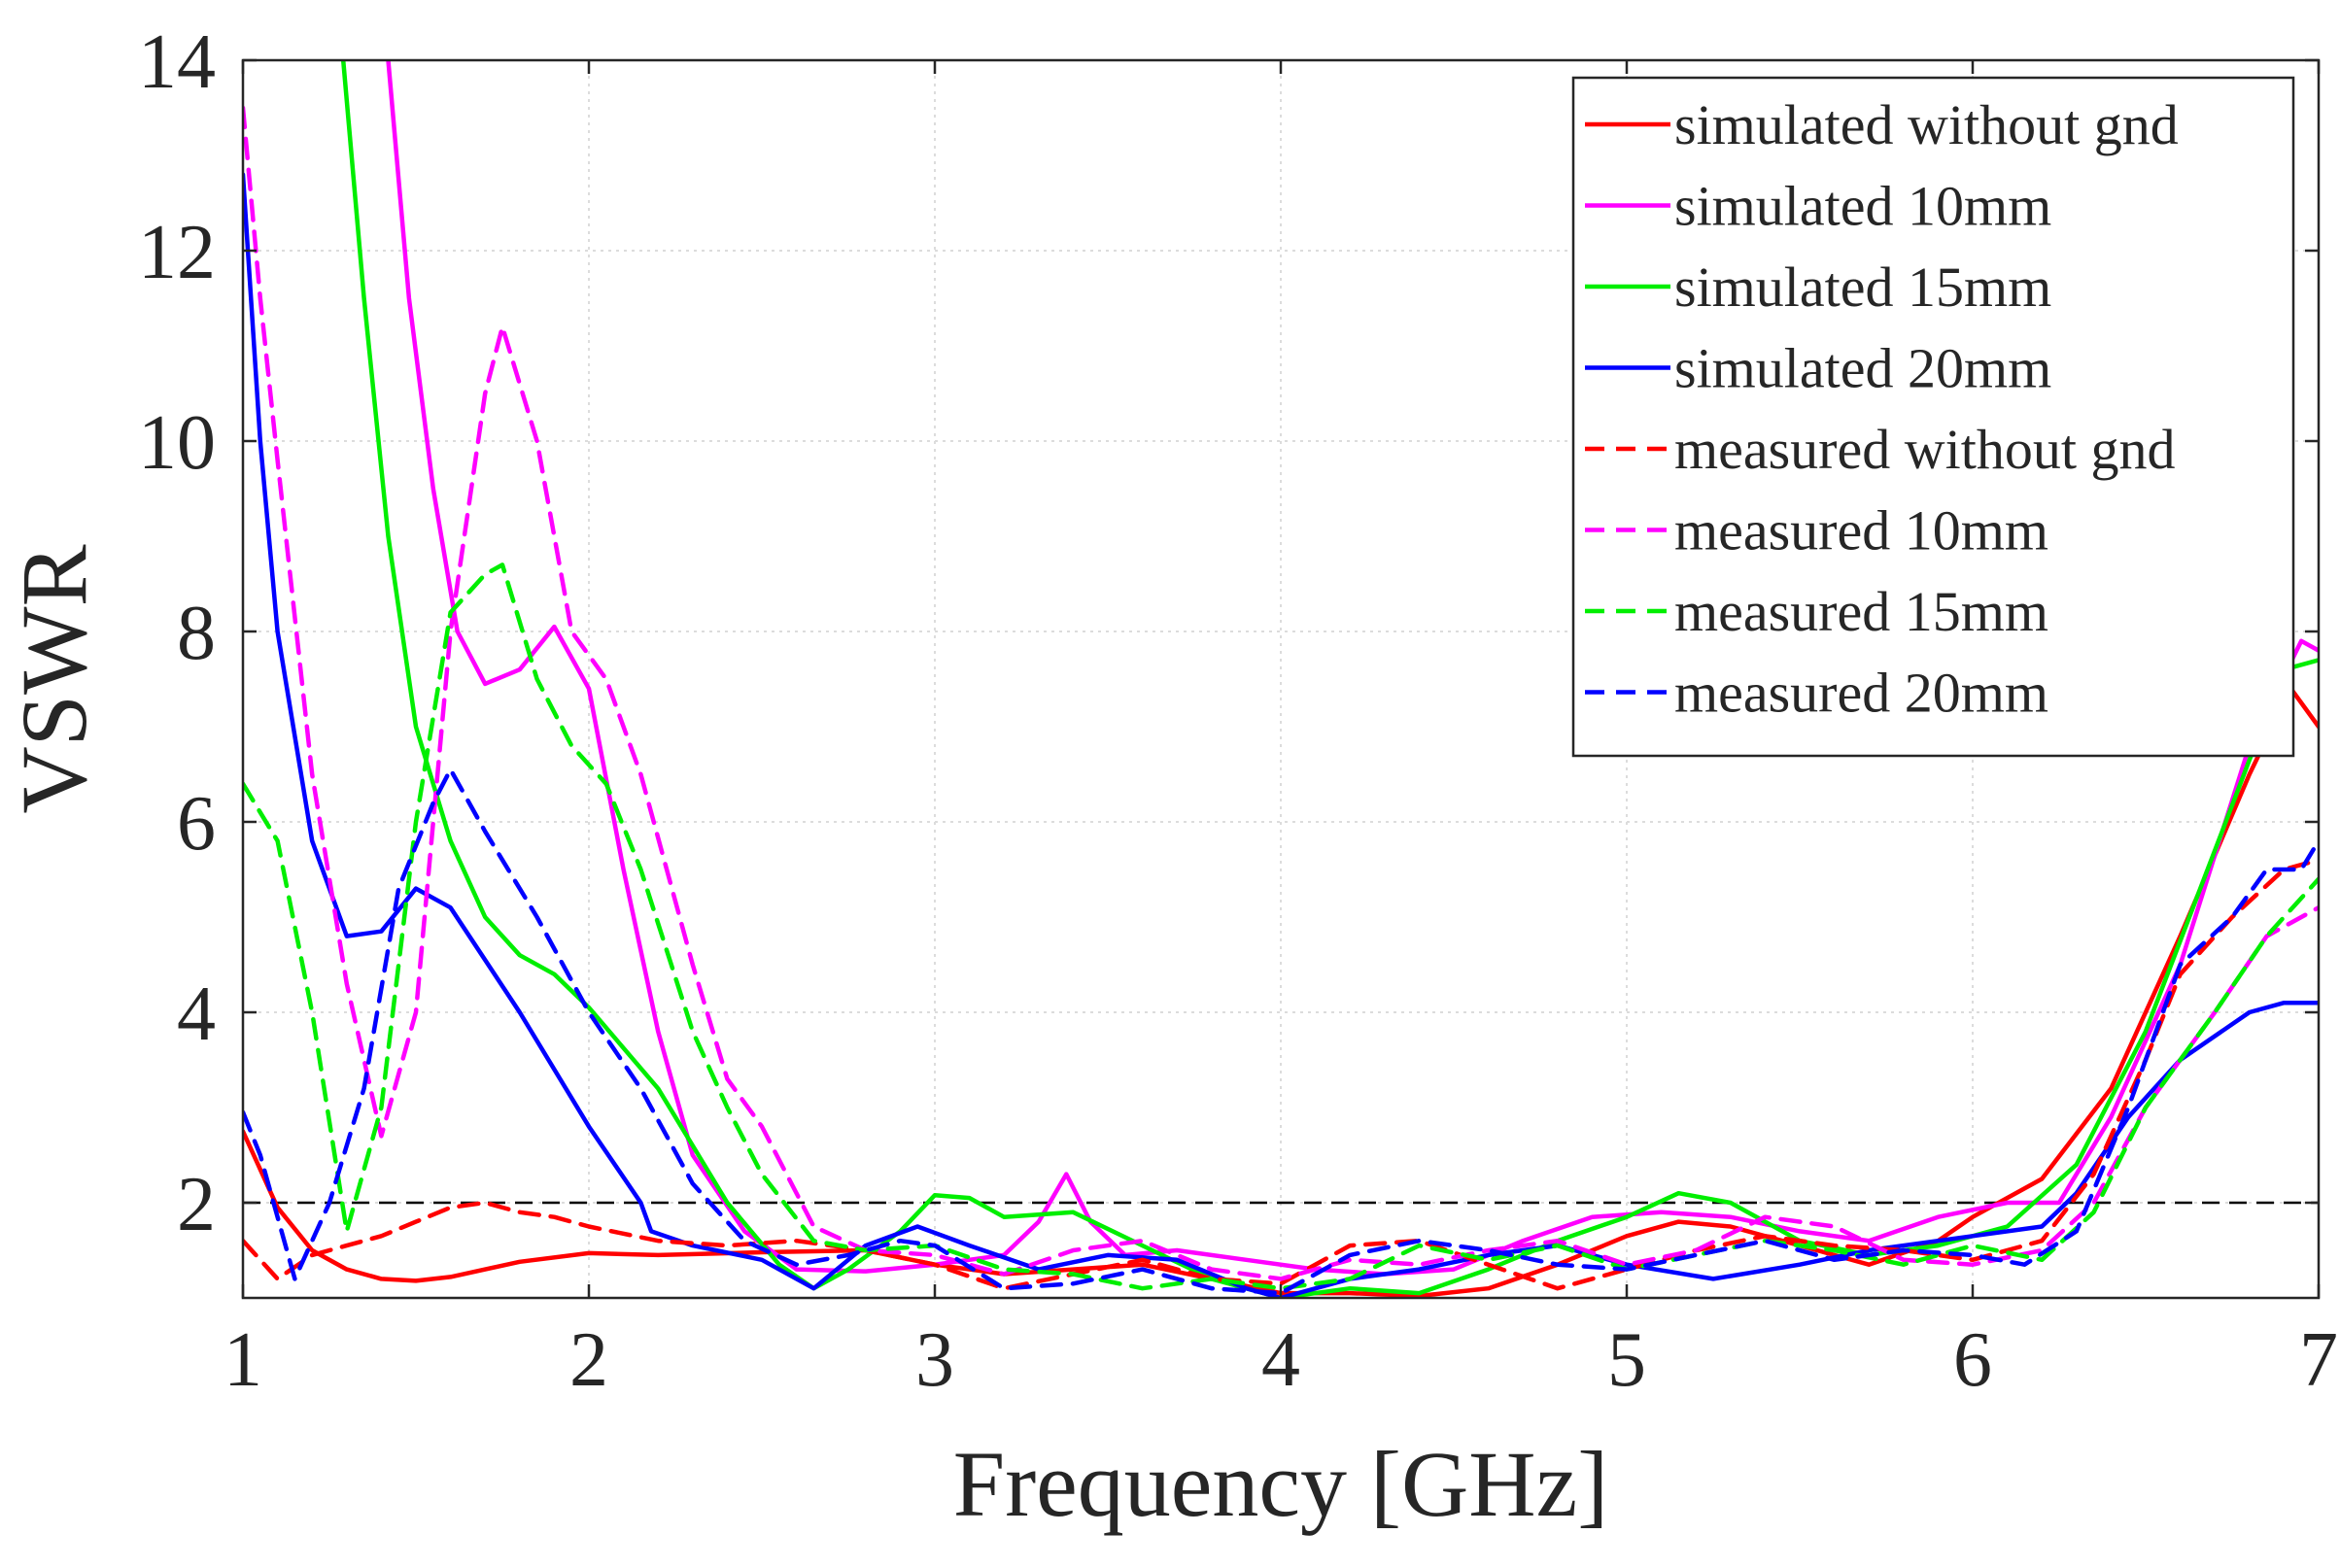 The height and width of the screenshot is (1568, 2340). What do you see at coordinates (1924, 449) in the screenshot?
I see `legend-label: measured without gnd` at bounding box center [1924, 449].